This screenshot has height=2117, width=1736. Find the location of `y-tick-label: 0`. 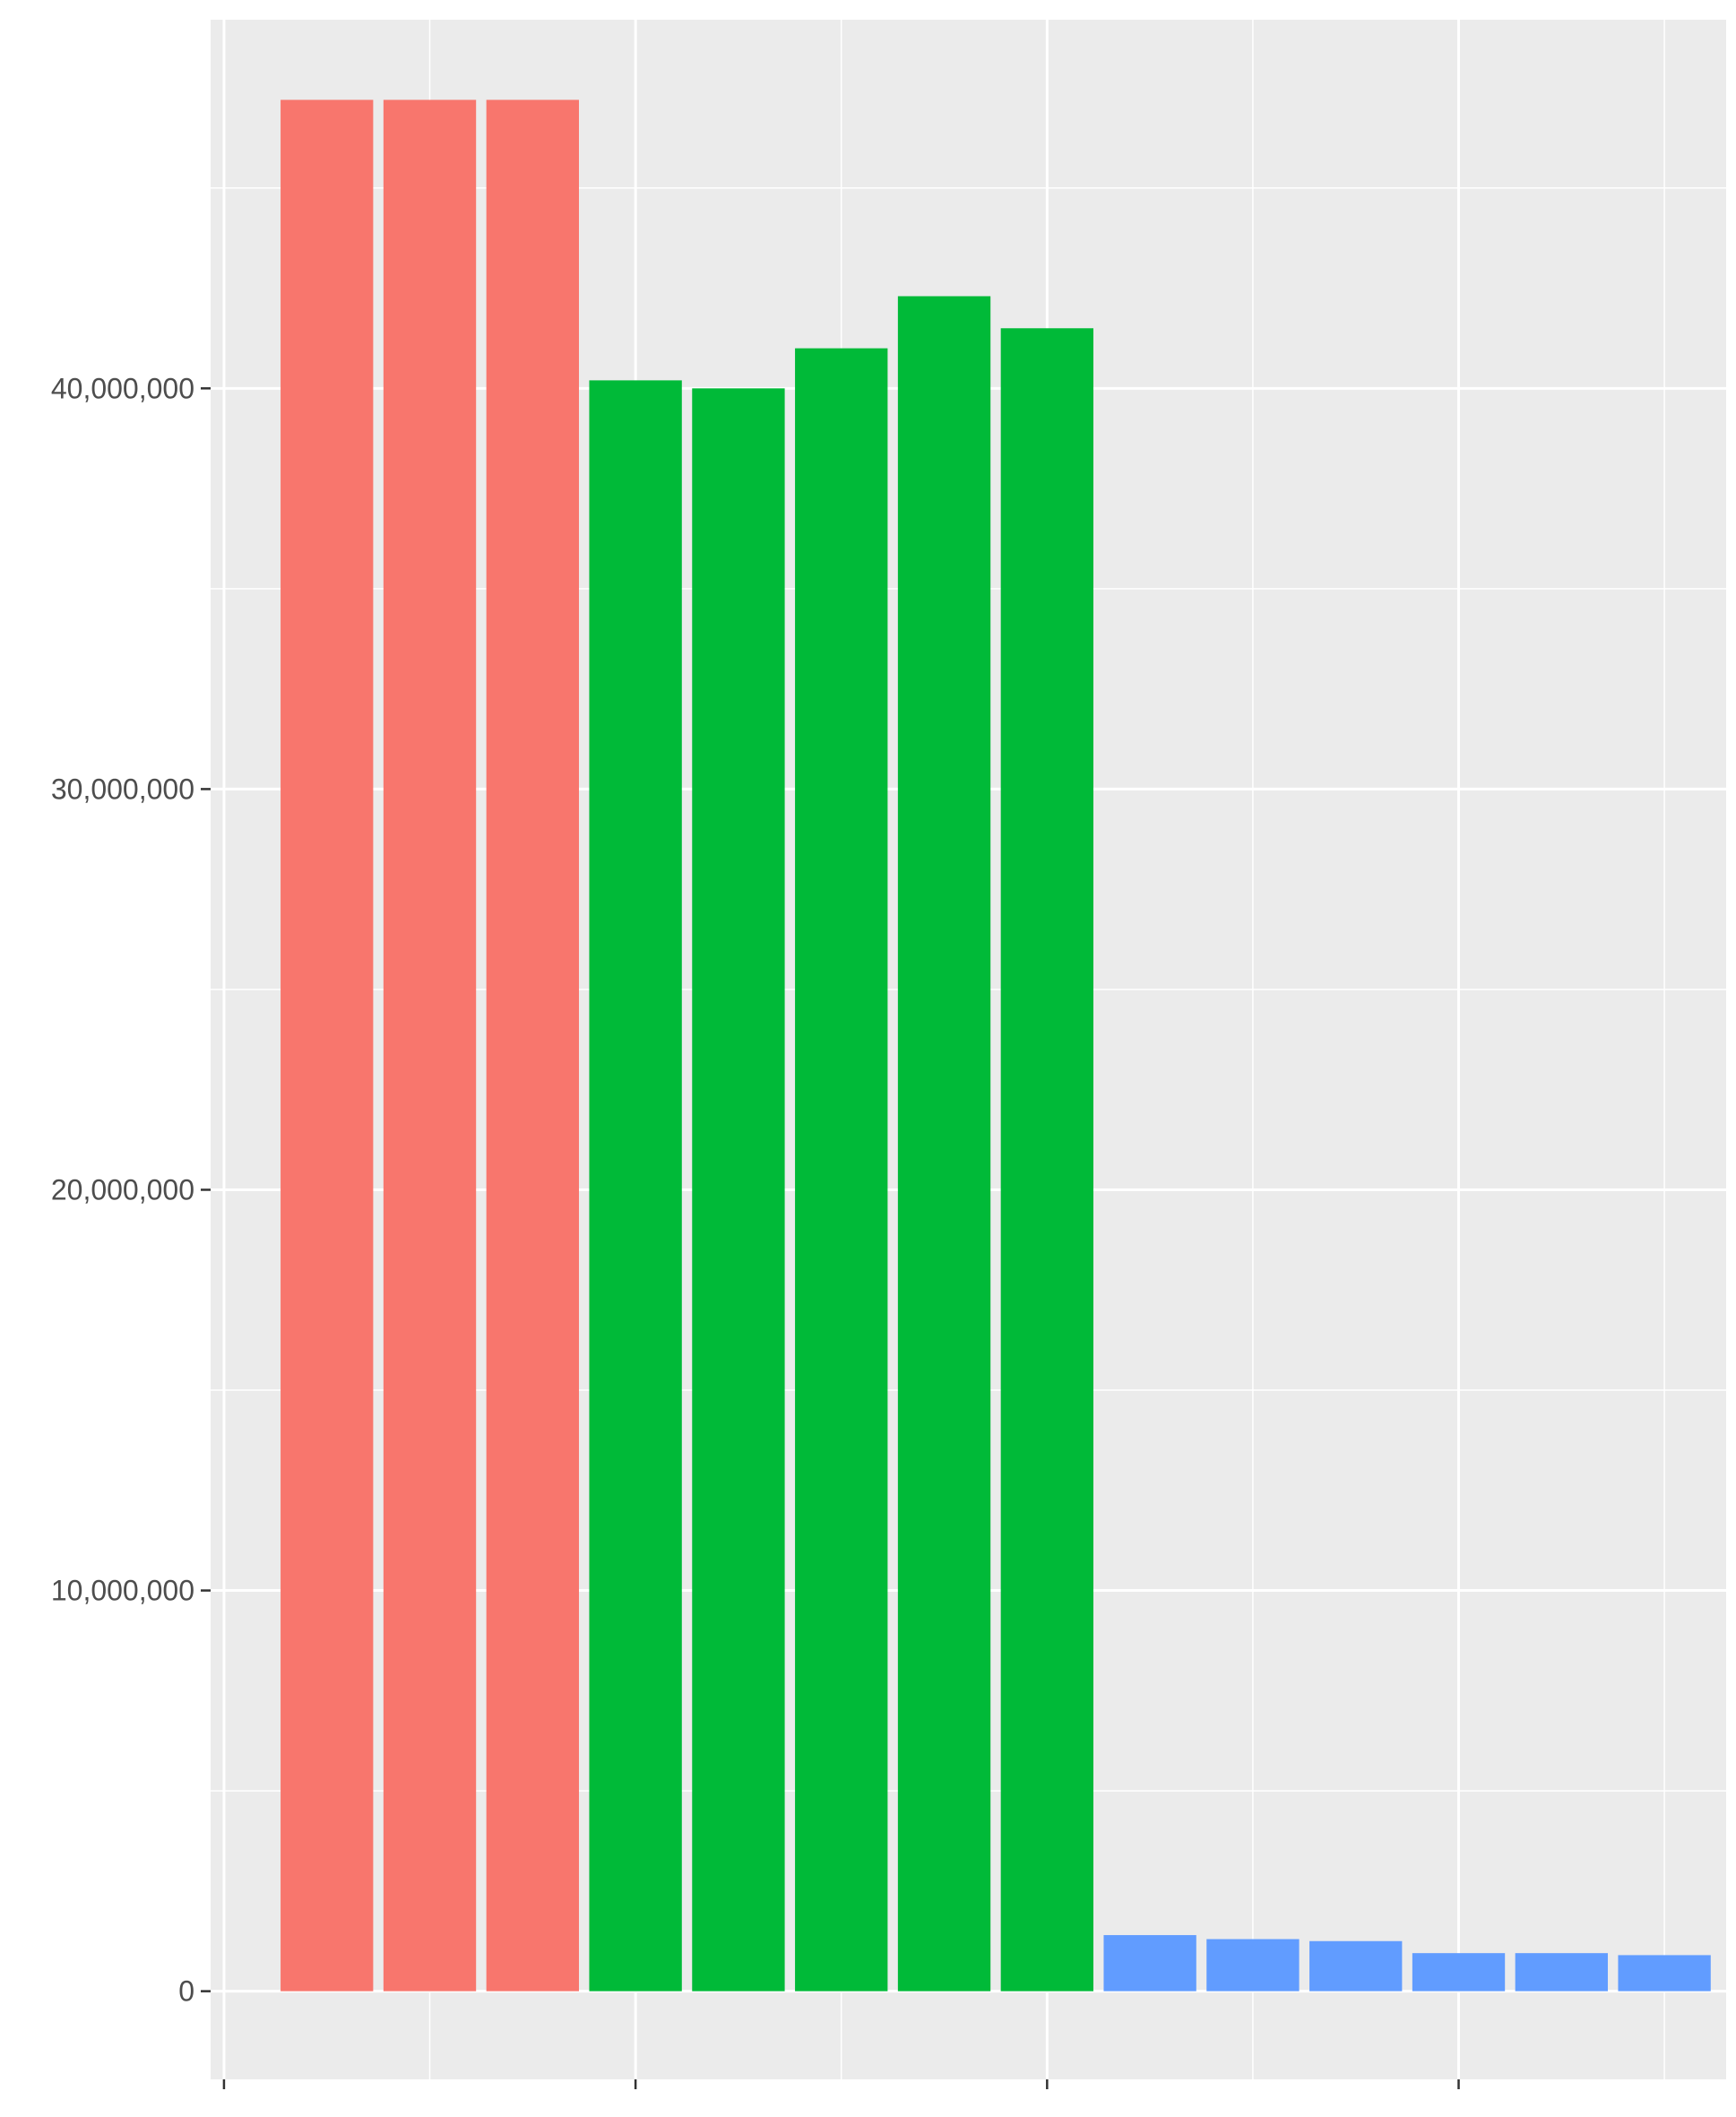

y-tick-label: 0 is located at coordinates (186, 1992).